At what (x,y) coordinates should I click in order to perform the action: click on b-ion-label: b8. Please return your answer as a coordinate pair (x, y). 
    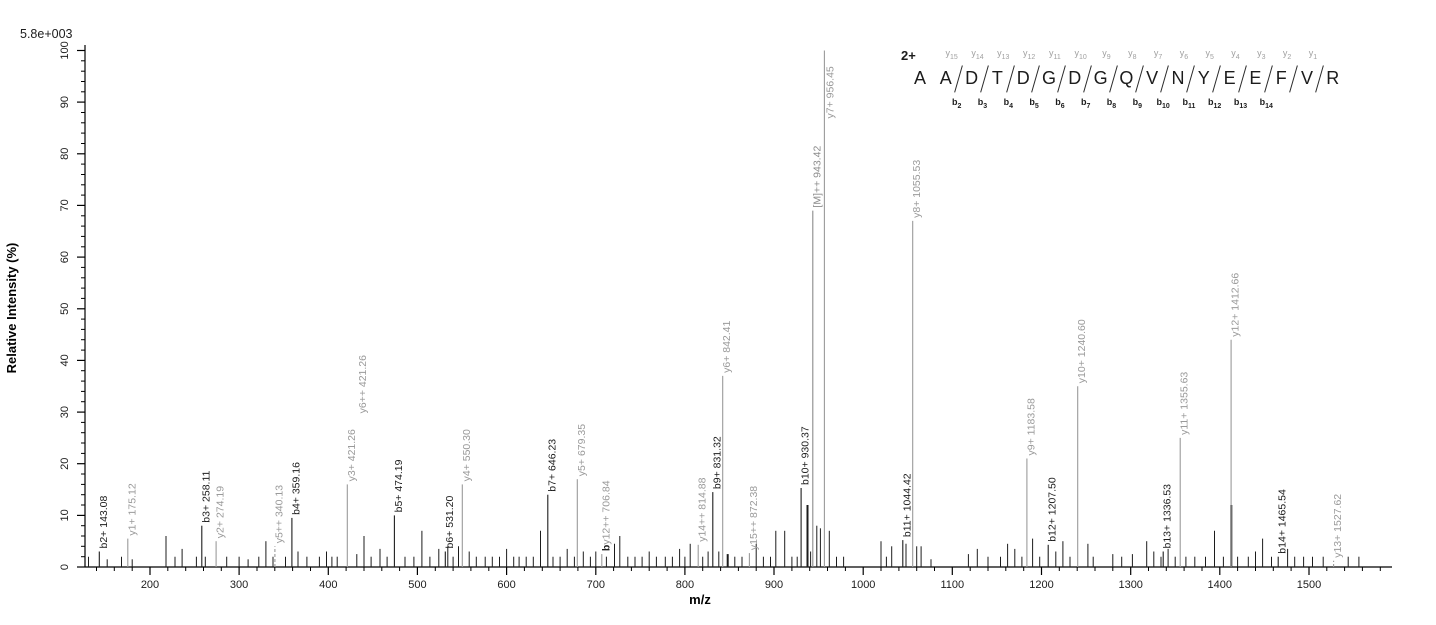
    Looking at the image, I should click on (1111, 103).